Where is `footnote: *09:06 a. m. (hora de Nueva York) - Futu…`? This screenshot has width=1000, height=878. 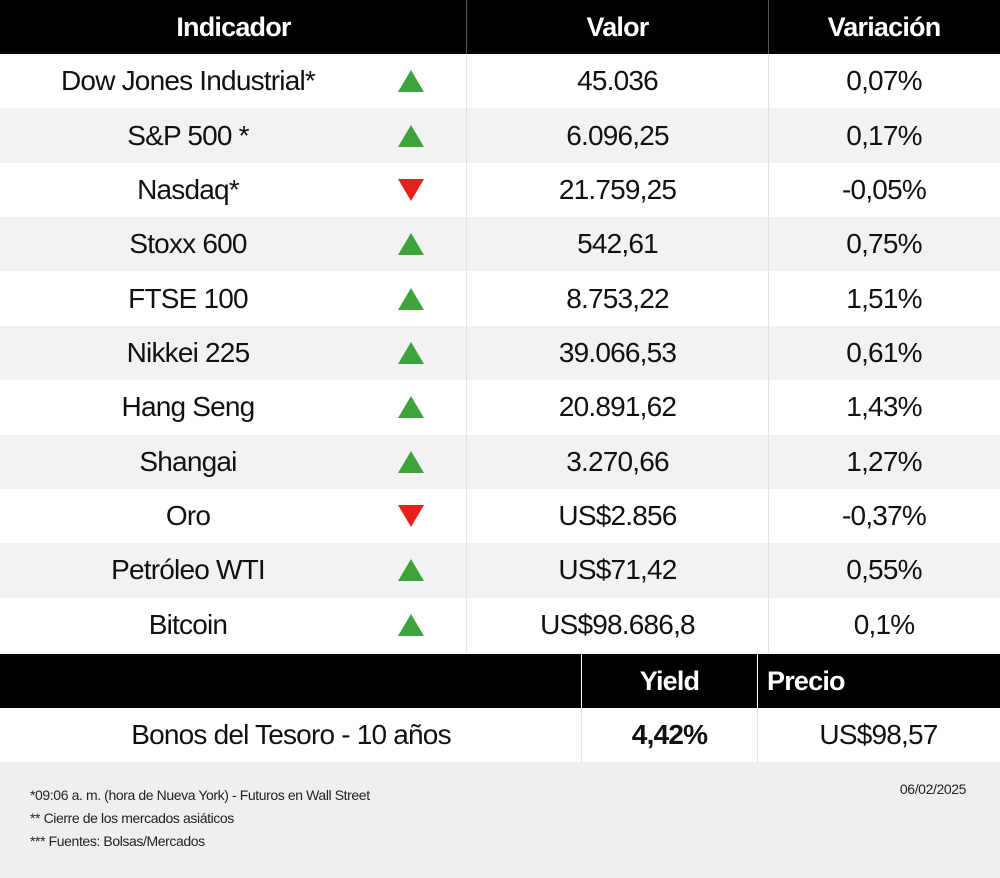
footnote: *09:06 a. m. (hora de Nueva York) - Futu… is located at coordinates (200, 795).